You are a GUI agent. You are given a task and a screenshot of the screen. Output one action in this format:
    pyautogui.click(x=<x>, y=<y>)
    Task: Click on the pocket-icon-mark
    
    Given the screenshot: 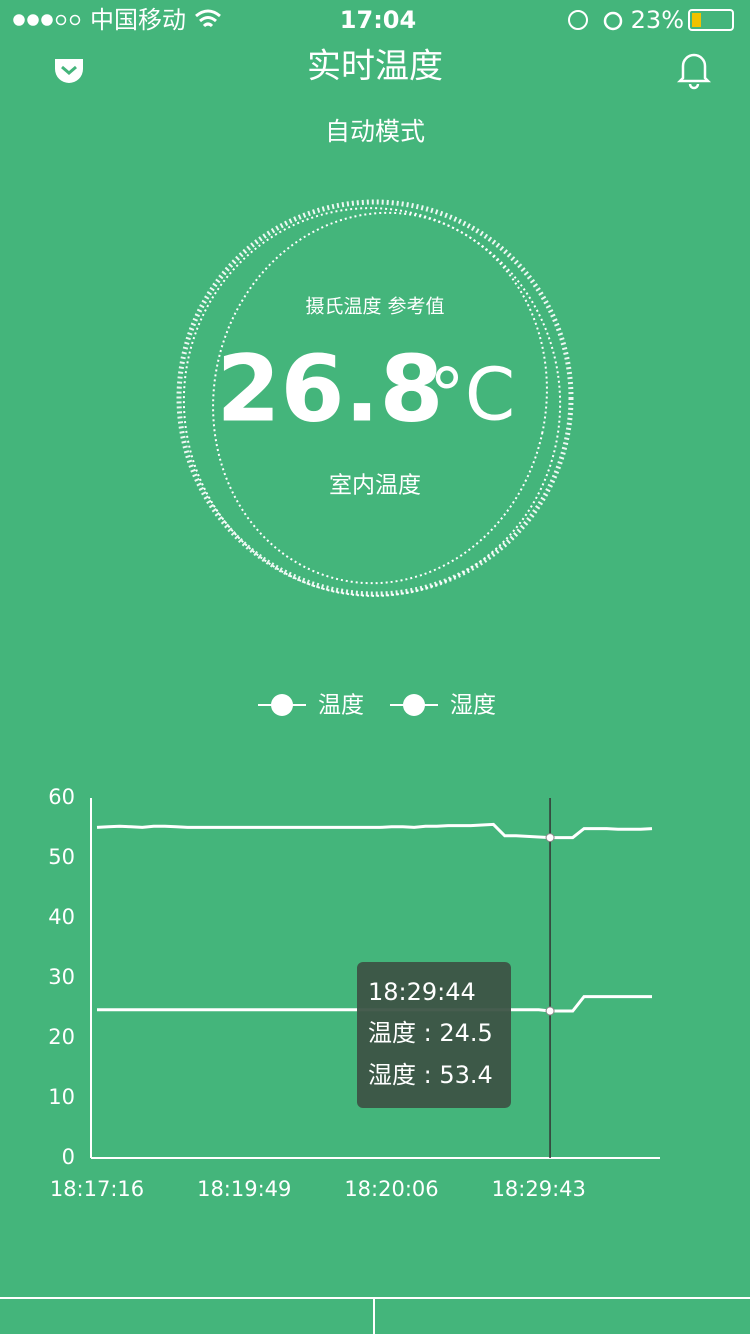 What is the action you would take?
    pyautogui.click(x=69, y=70)
    